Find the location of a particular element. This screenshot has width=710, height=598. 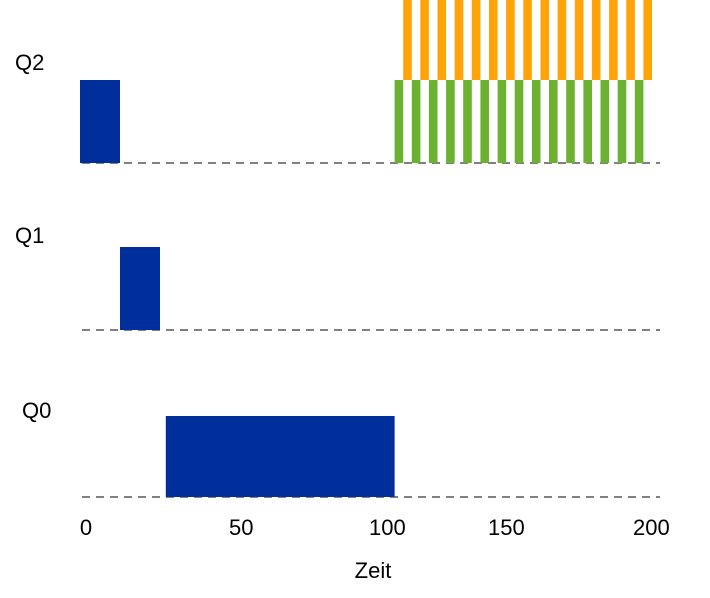

bar-segment-q0 is located at coordinates (280, 456).